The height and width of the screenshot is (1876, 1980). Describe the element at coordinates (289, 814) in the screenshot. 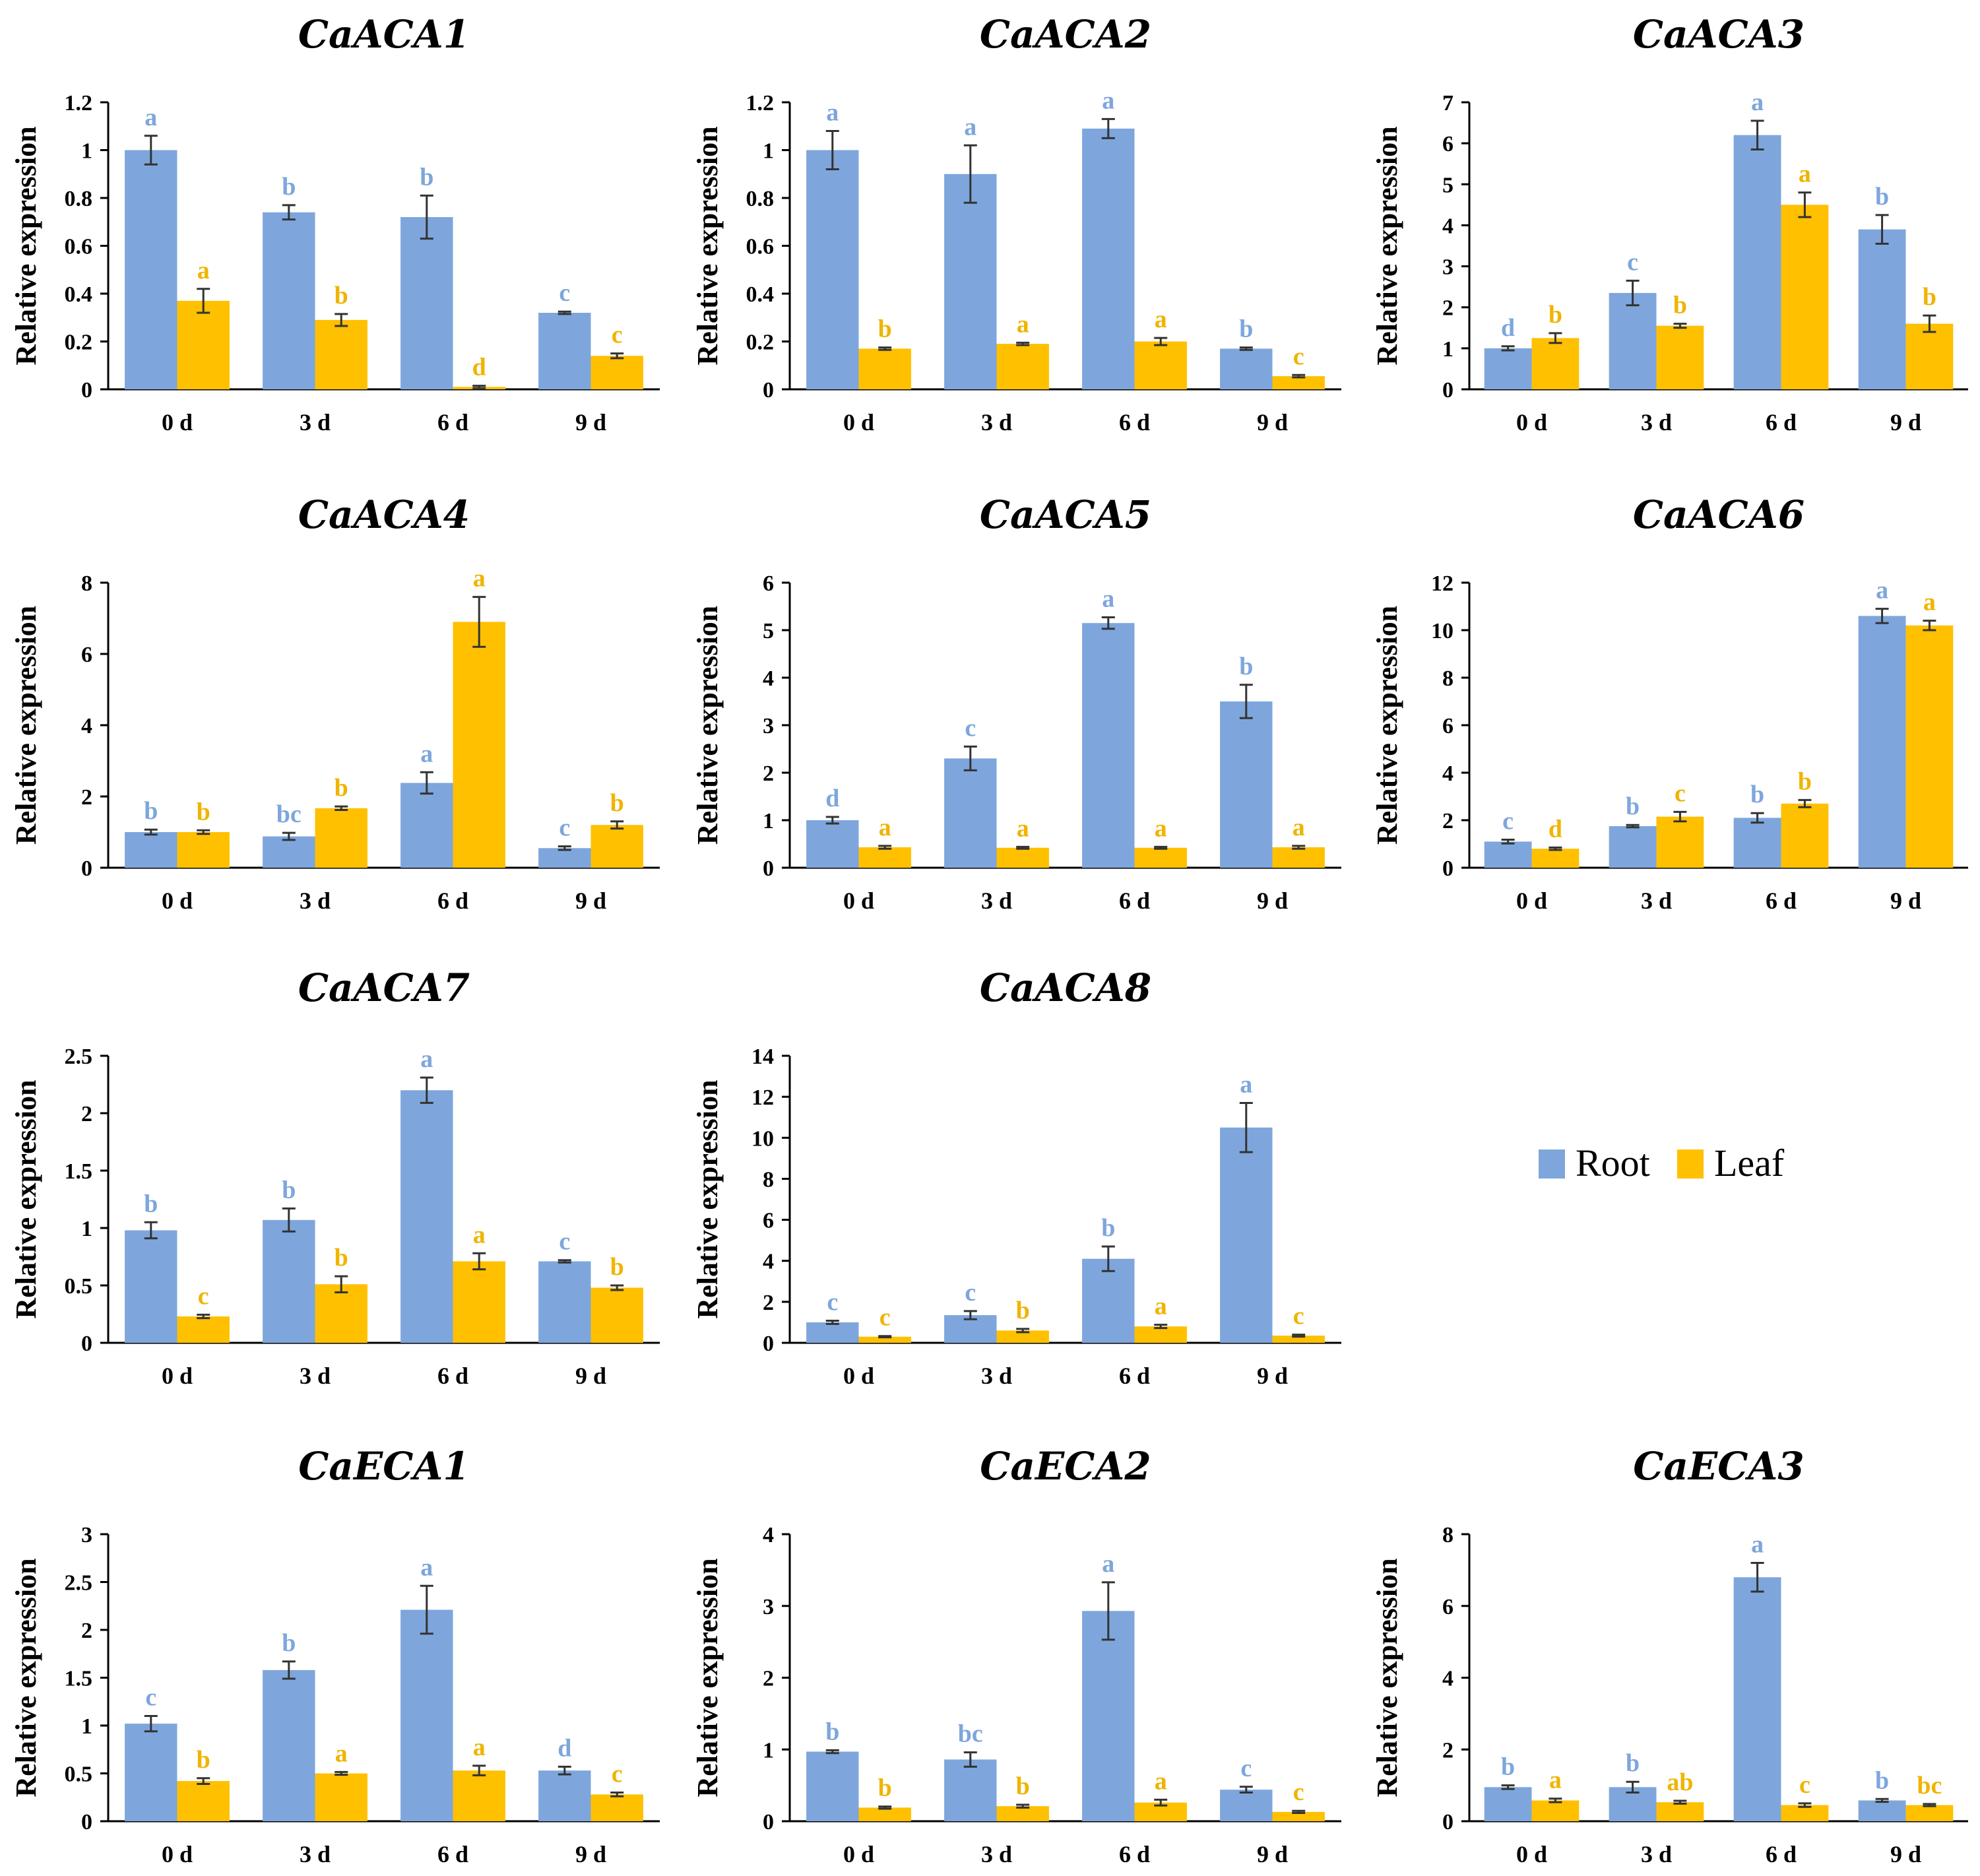

I see `significance-letter: bc` at that location.